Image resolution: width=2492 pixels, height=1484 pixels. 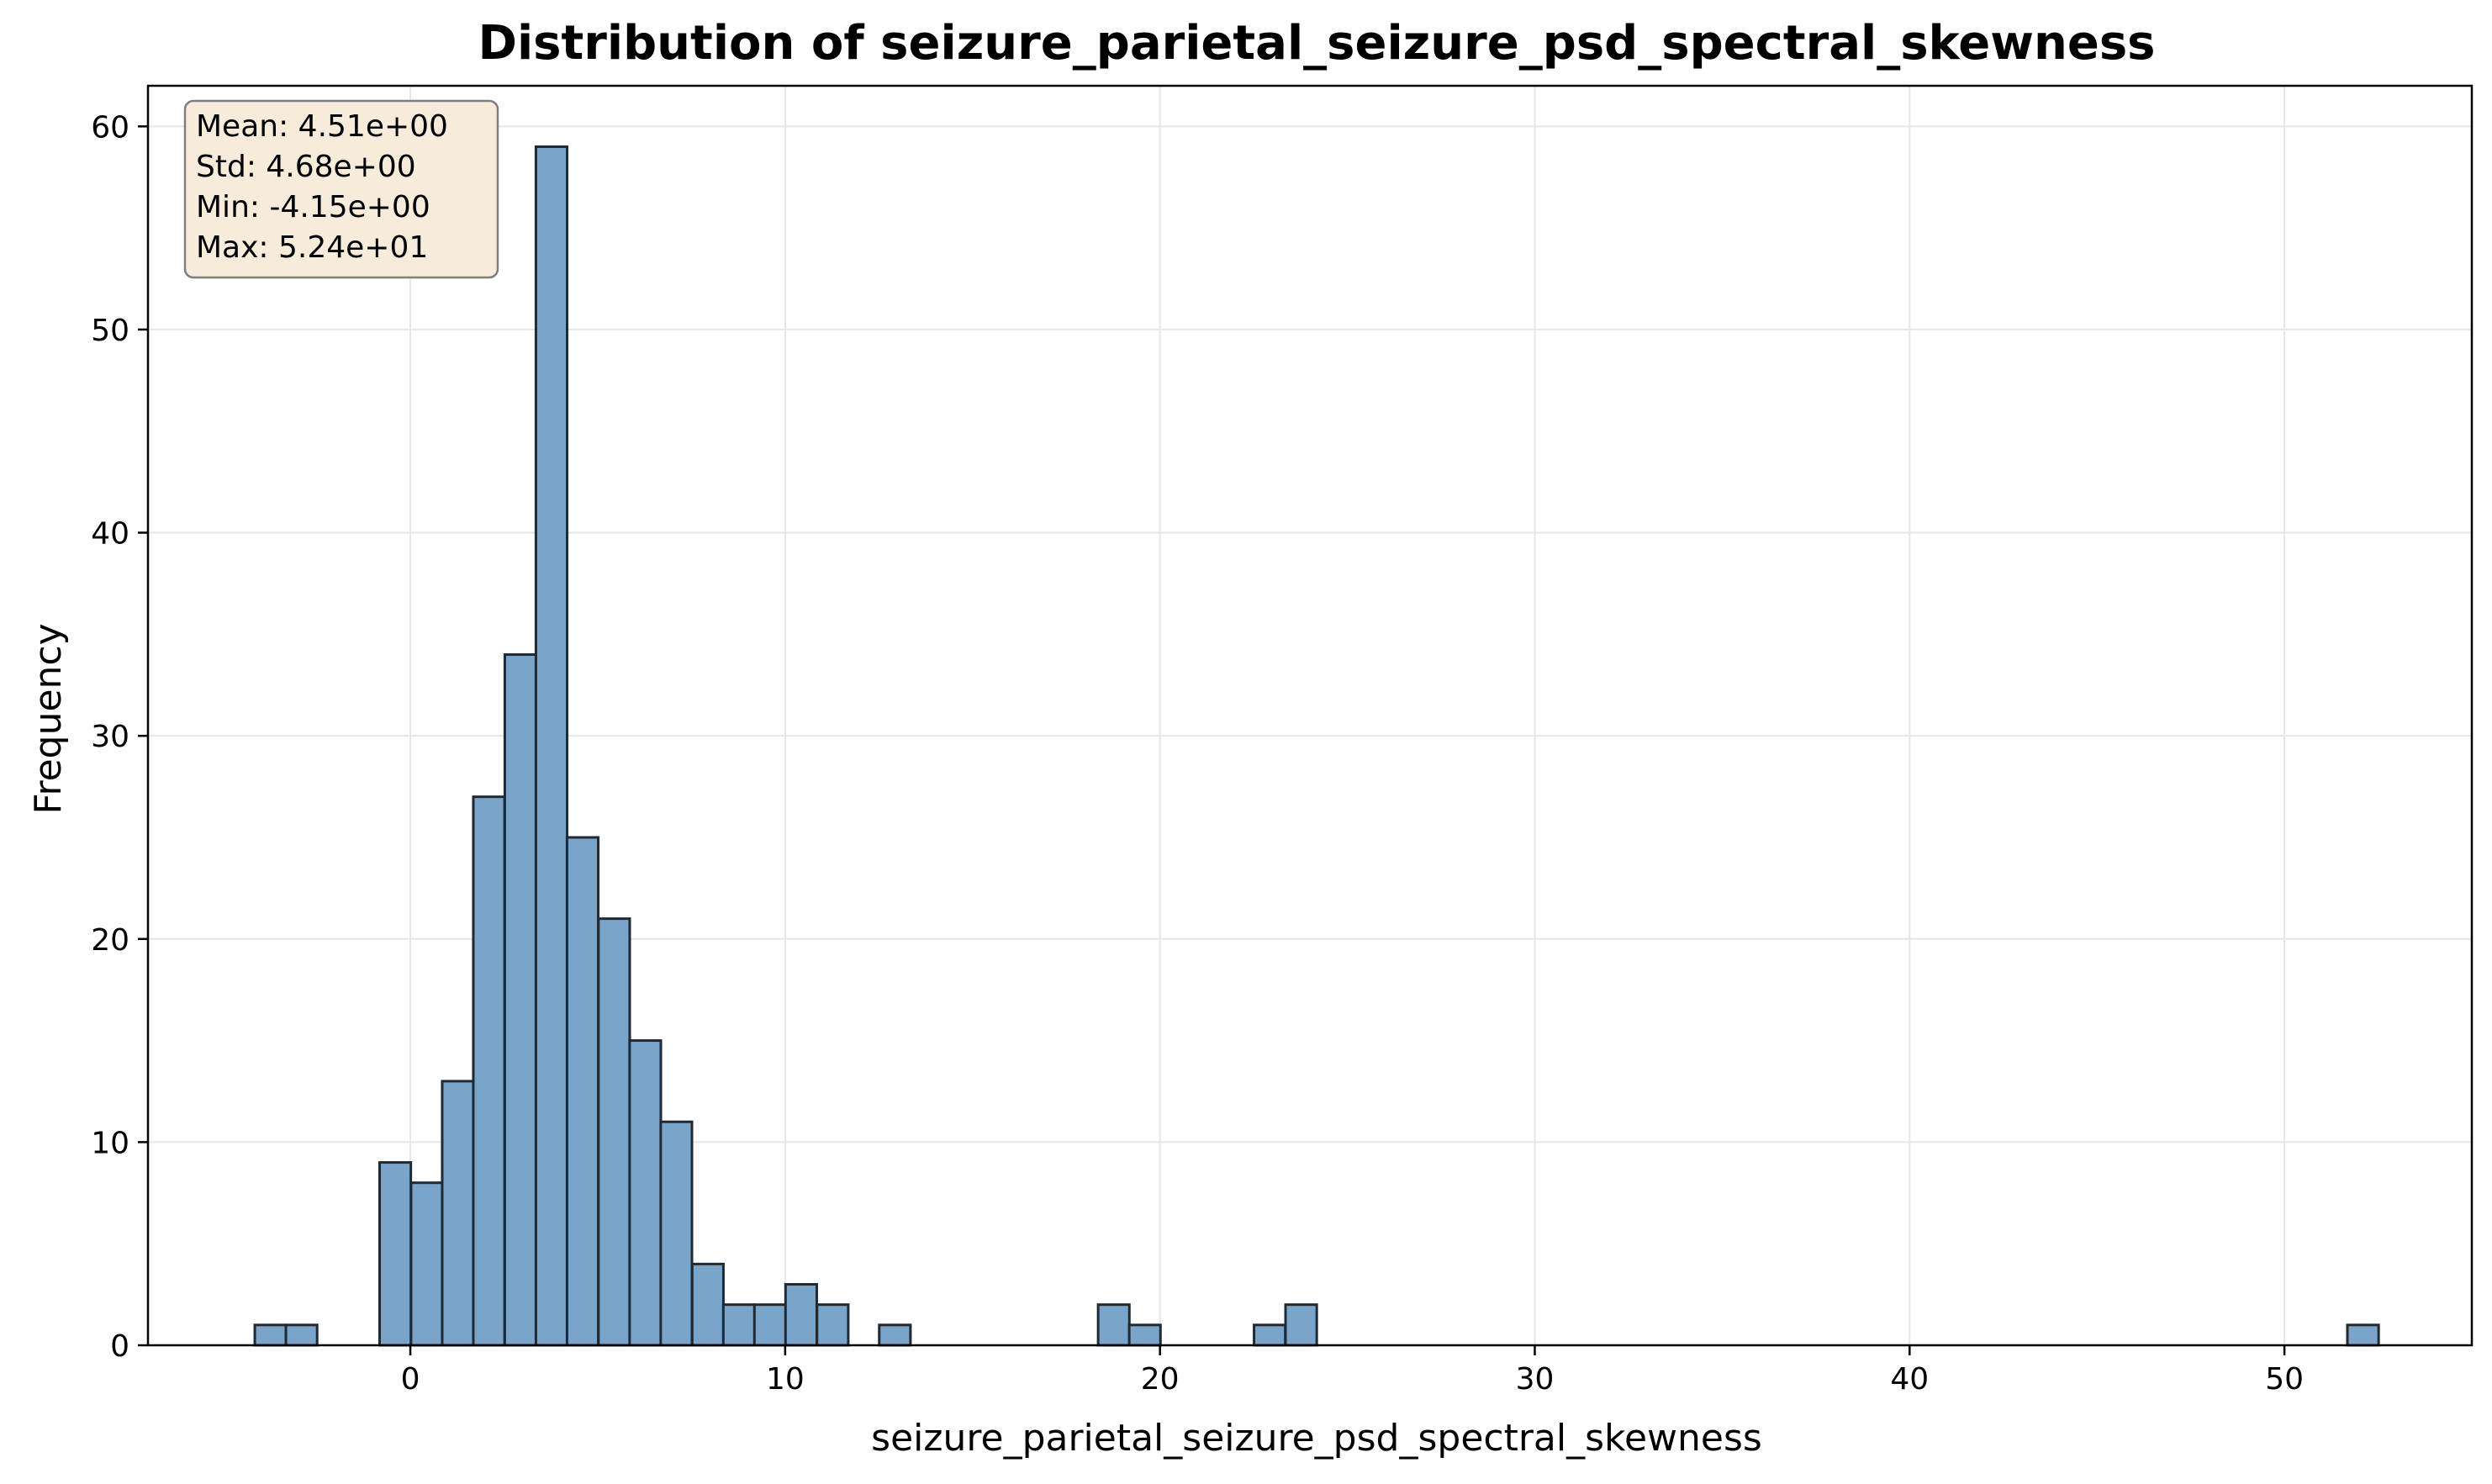 I want to click on stats-min: Min: -4.15e+00, so click(x=313, y=207).